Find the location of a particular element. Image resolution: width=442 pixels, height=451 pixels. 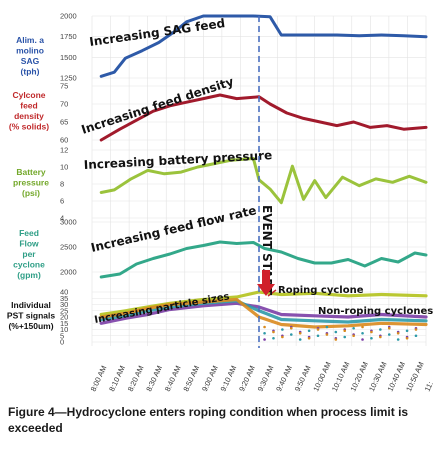

y-tick-label: 1500 is located at coordinates (68, 57).